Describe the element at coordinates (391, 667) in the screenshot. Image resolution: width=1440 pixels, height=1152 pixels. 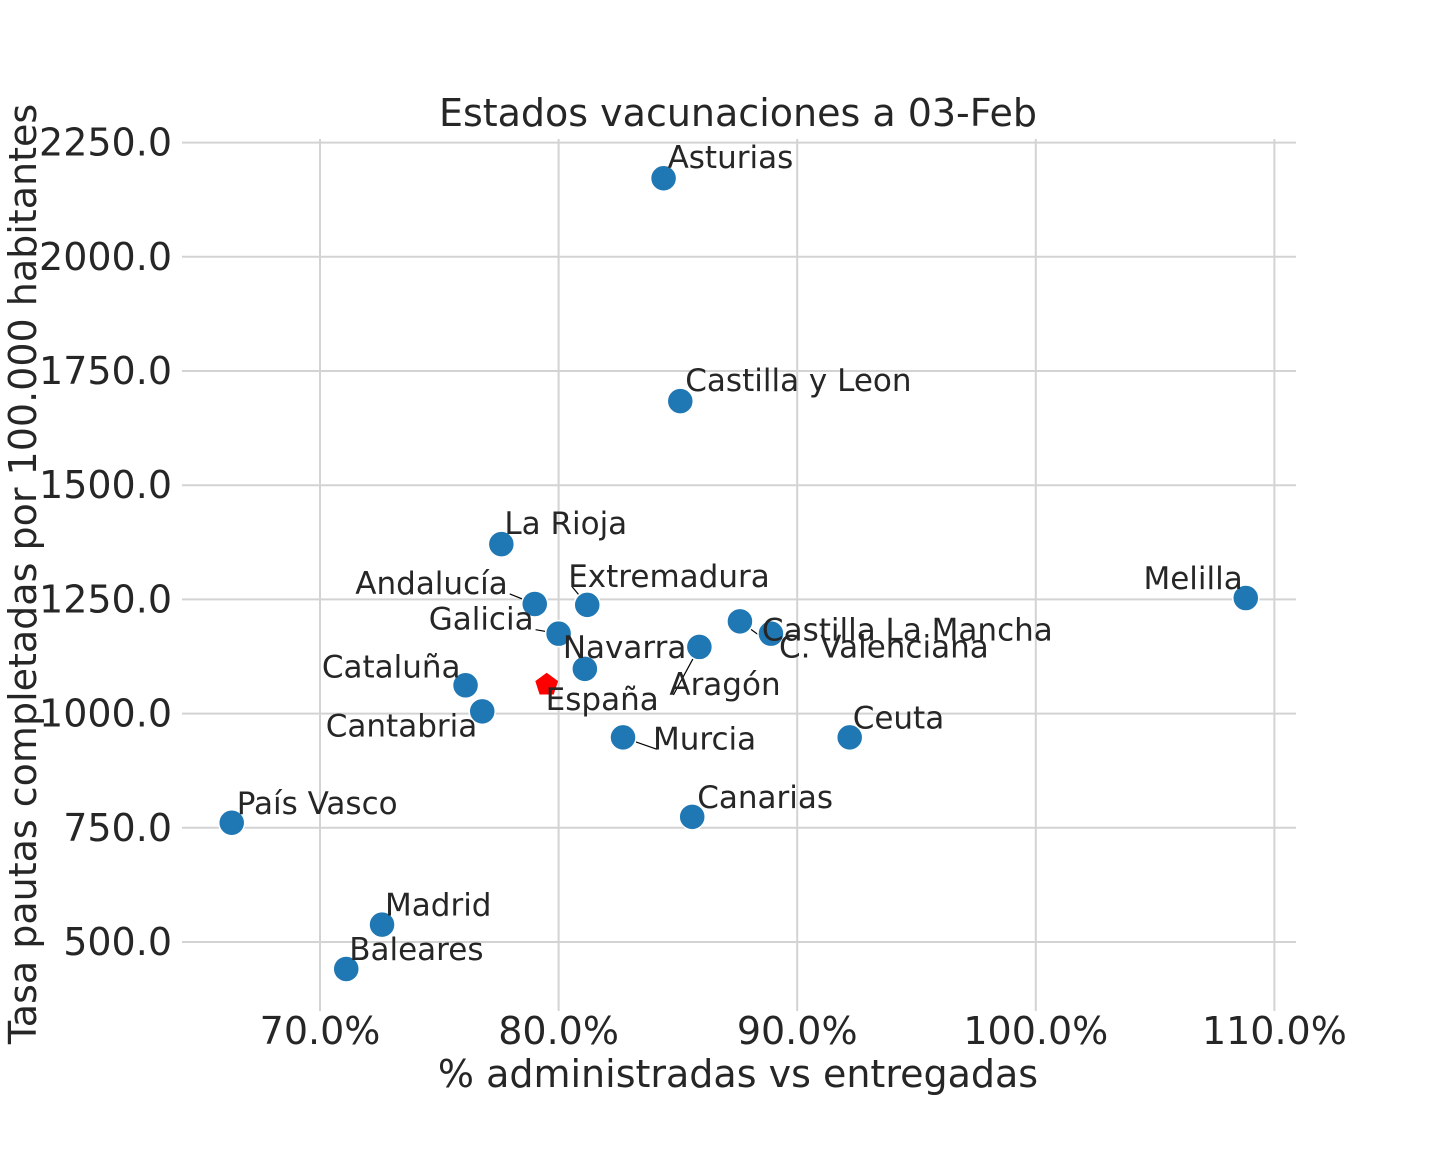
I see `label-cataluna: Cataluña` at that location.